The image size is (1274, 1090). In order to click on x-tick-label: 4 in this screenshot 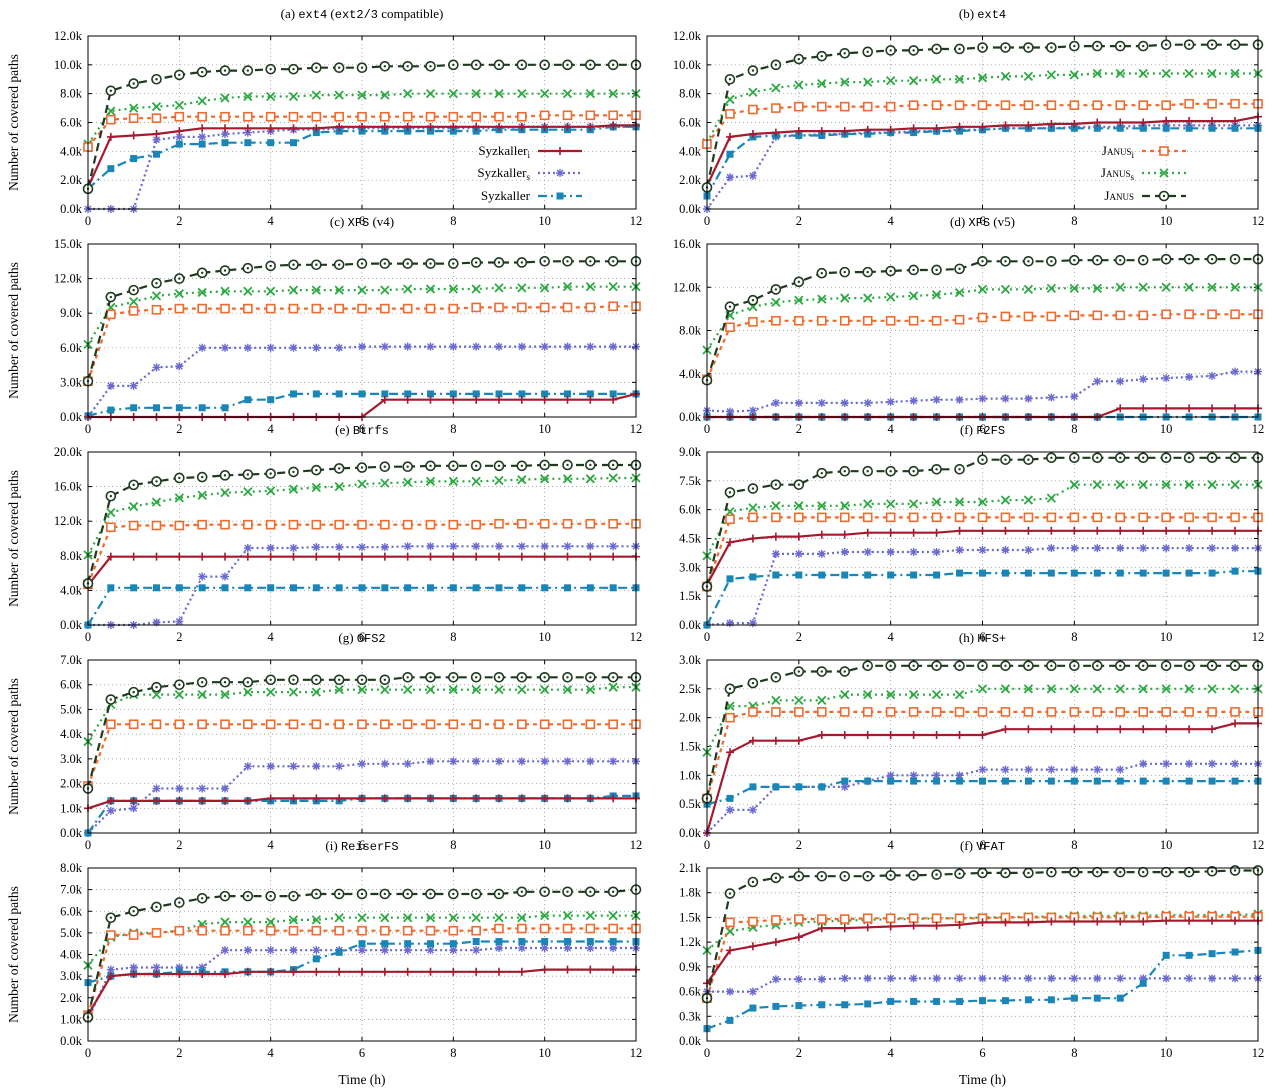, I will do `click(271, 845)`.